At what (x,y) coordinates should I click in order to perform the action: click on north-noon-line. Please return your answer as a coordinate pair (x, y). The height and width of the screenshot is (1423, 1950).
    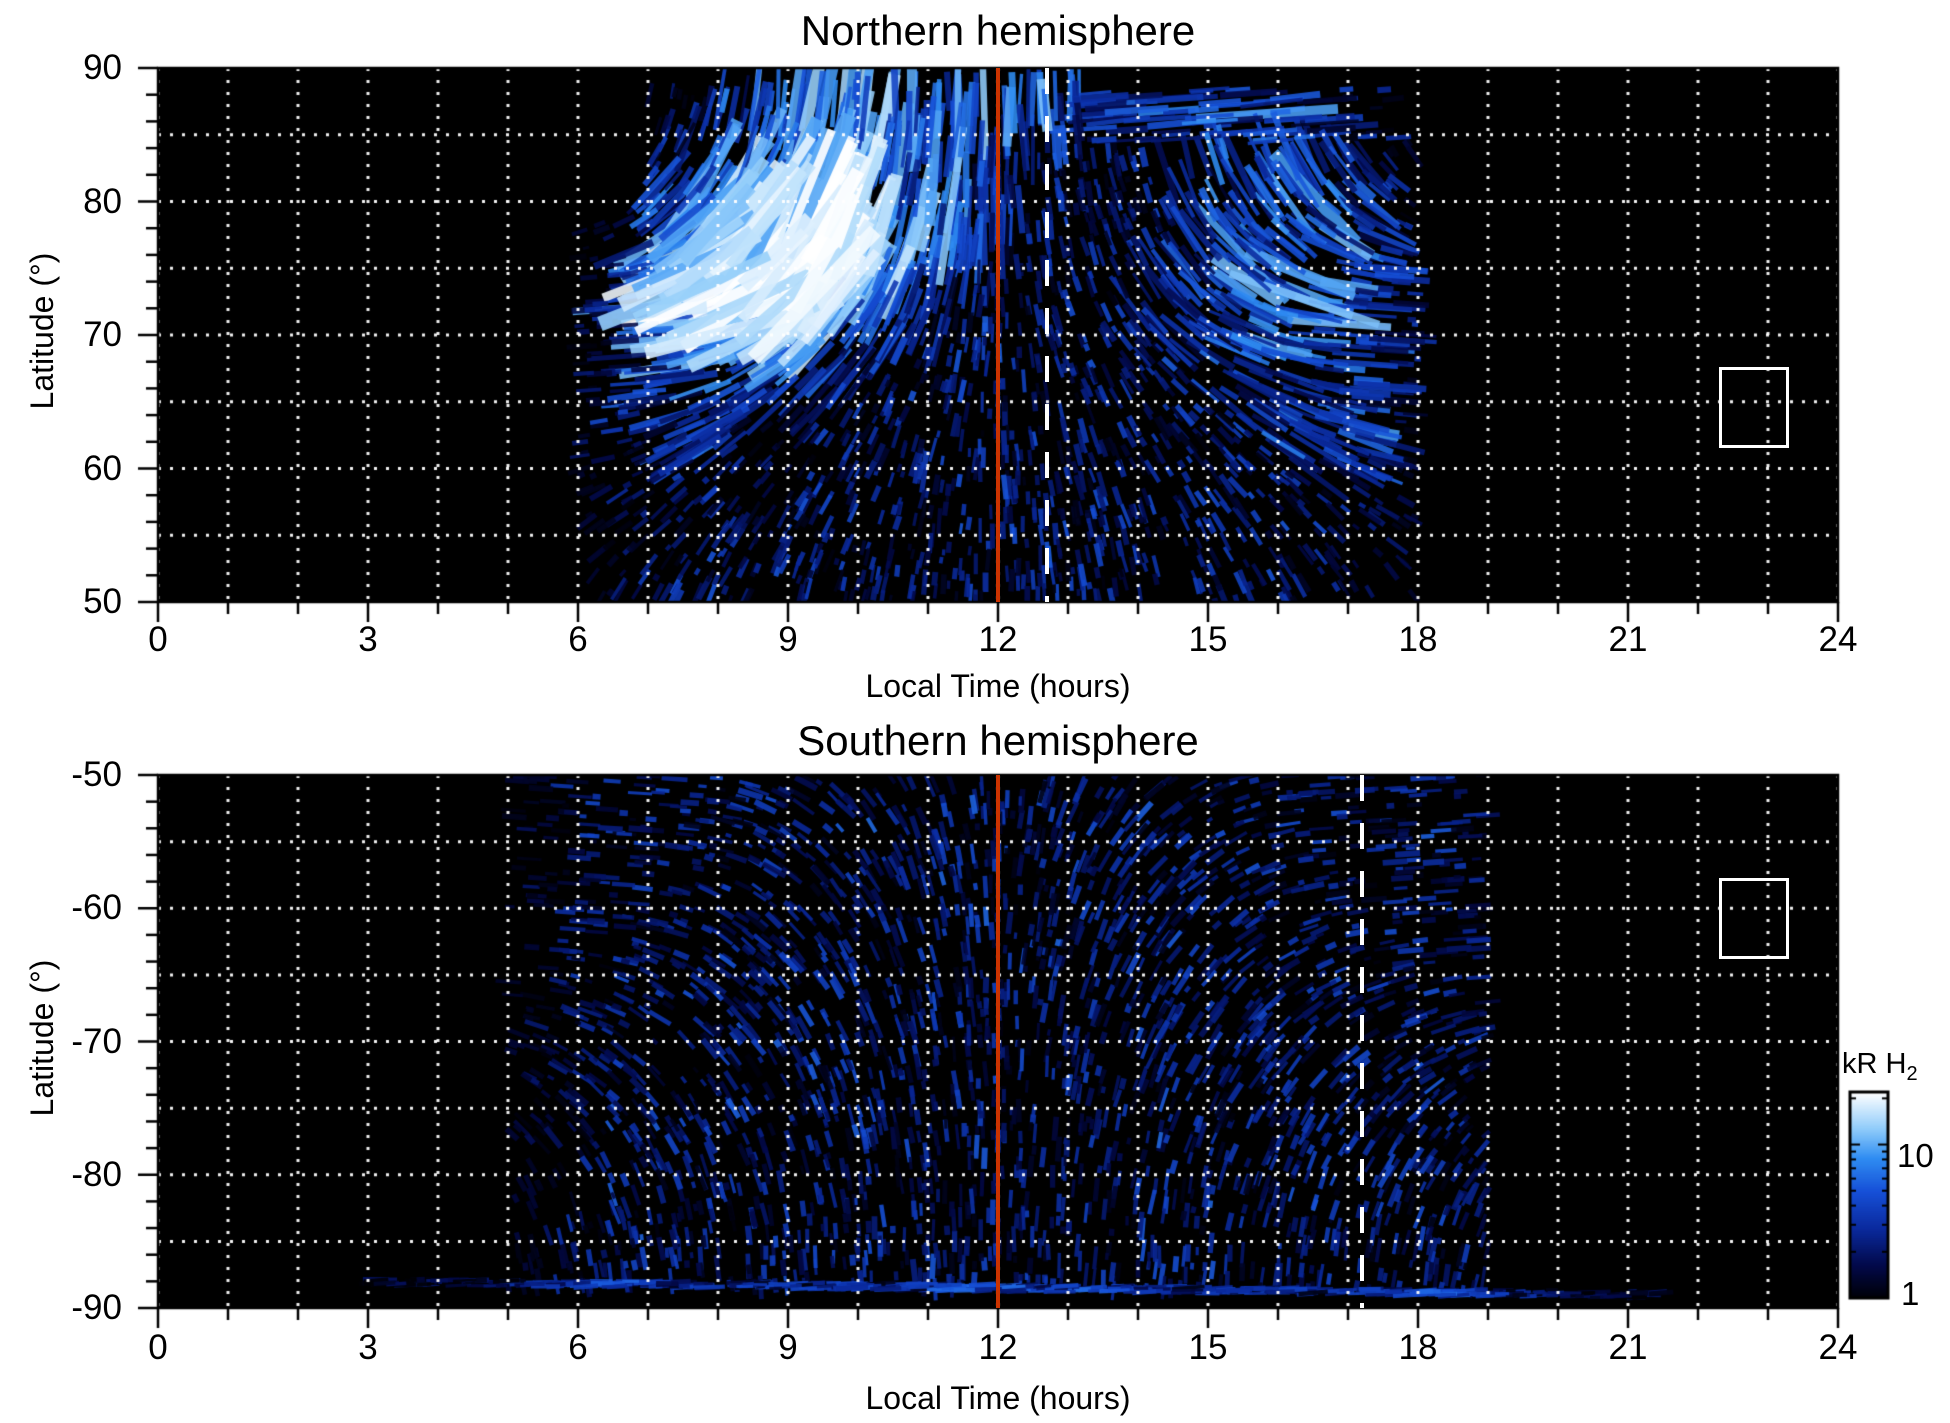
    Looking at the image, I should click on (998, 335).